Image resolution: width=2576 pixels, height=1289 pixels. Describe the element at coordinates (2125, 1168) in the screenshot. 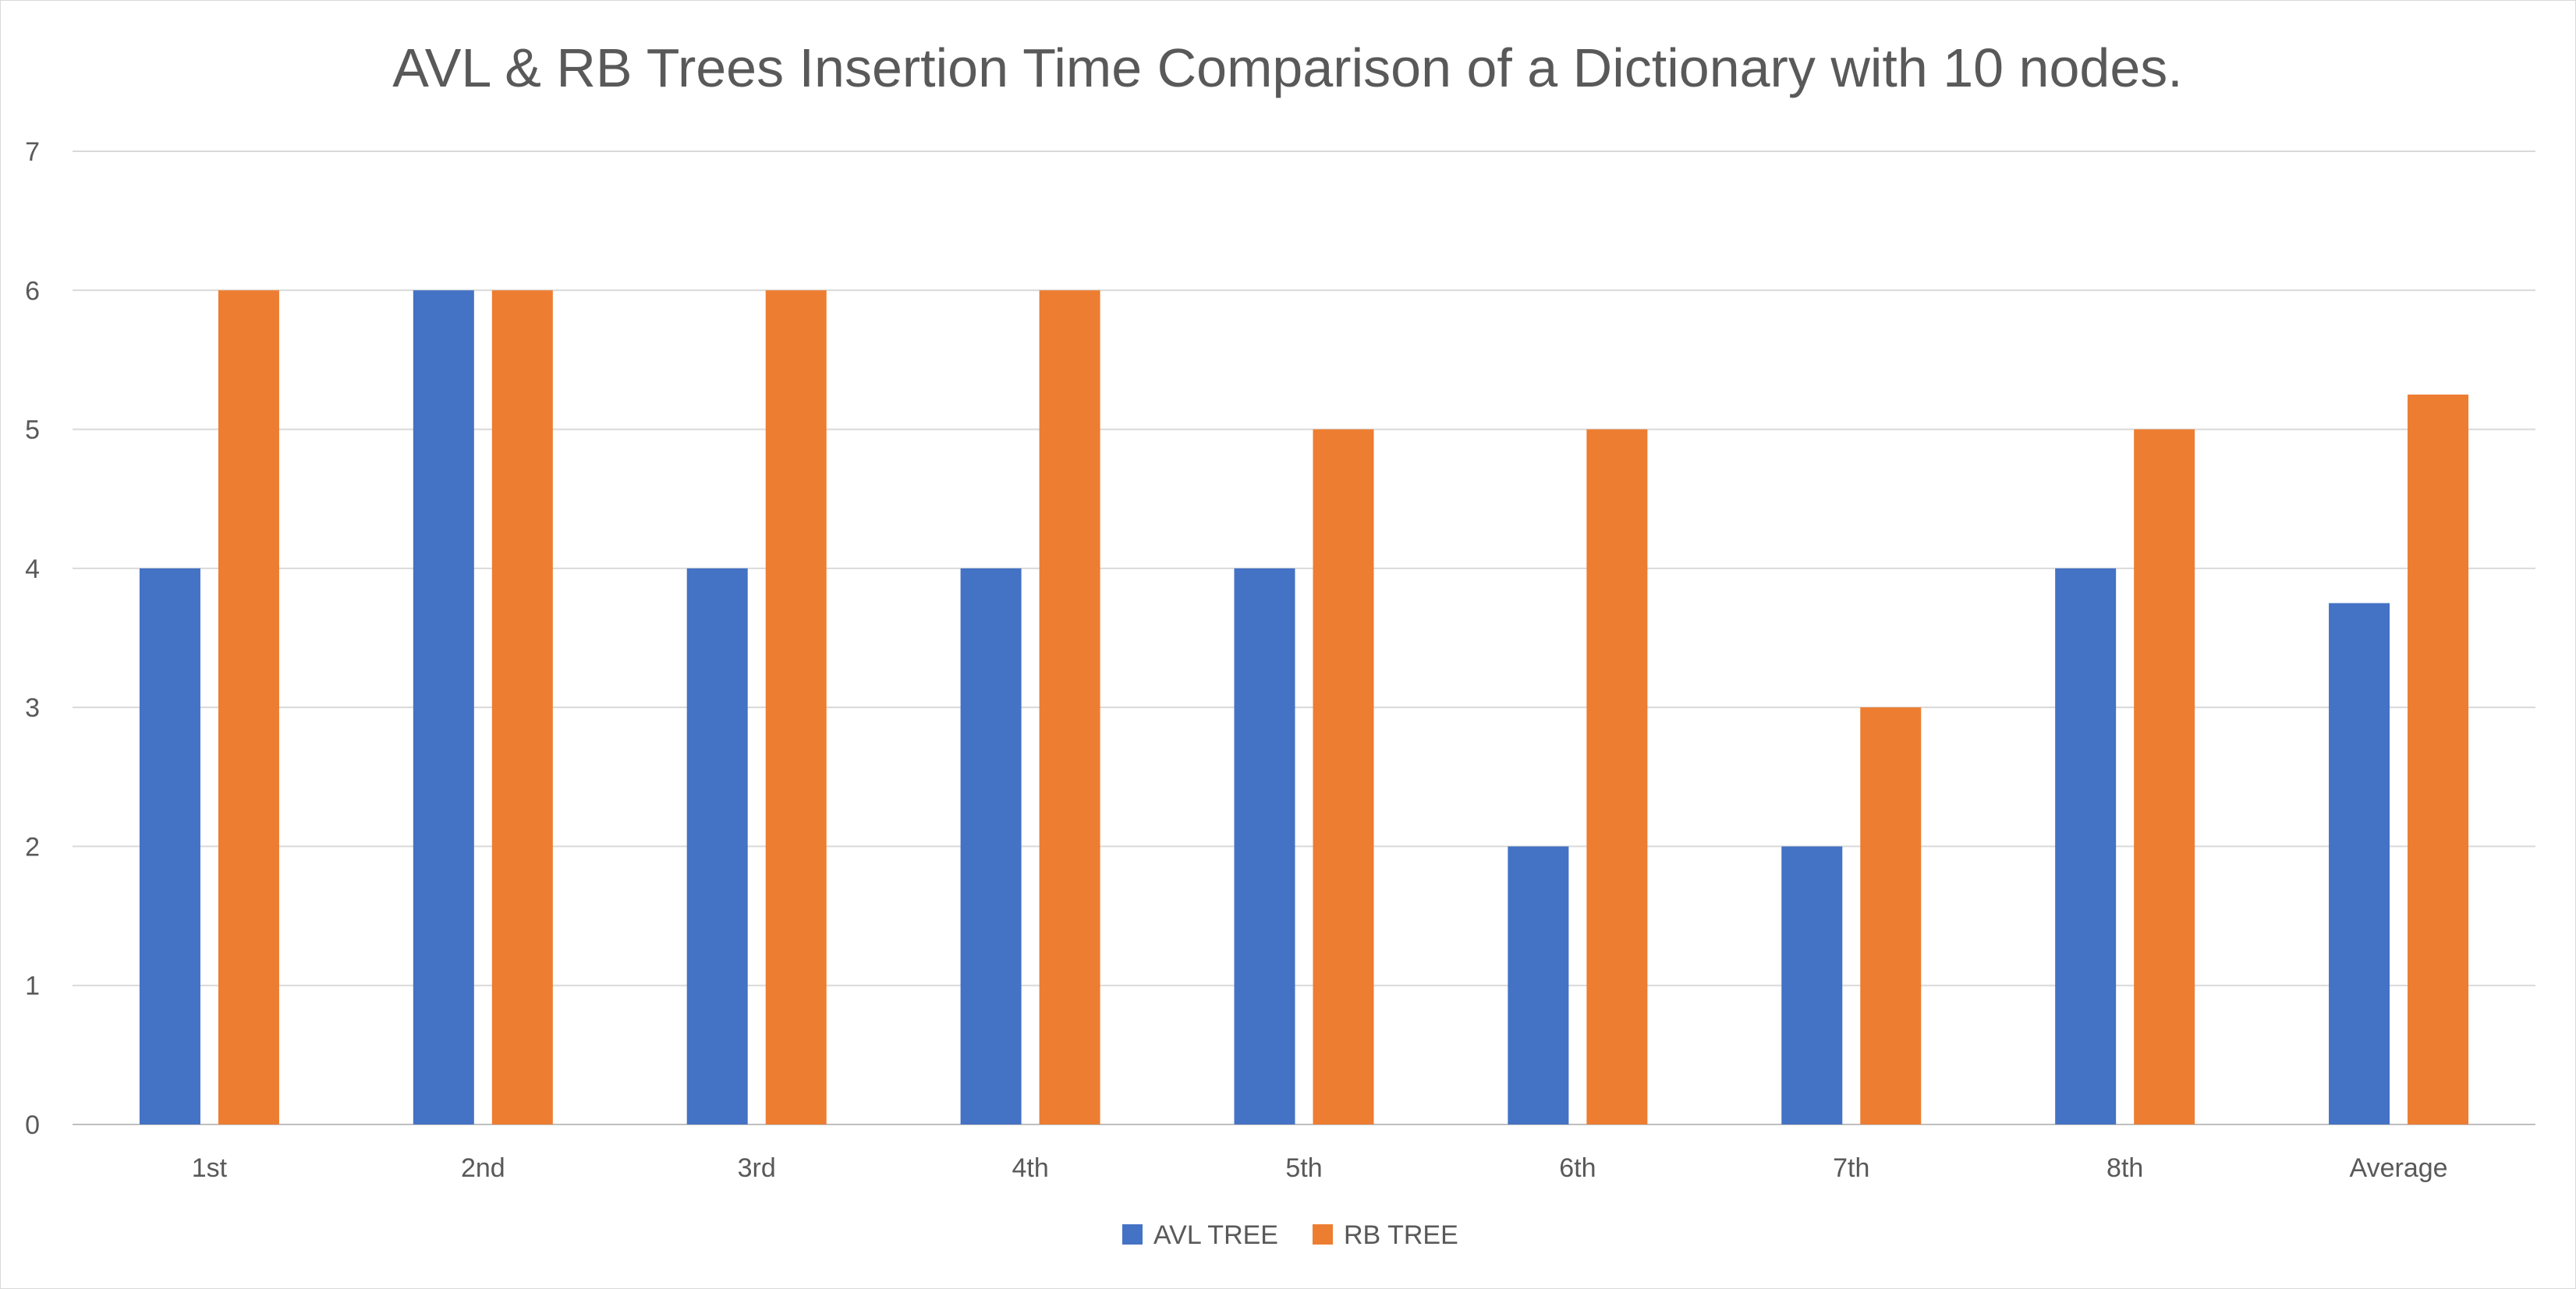

I see `x-tick-label: 8th` at that location.